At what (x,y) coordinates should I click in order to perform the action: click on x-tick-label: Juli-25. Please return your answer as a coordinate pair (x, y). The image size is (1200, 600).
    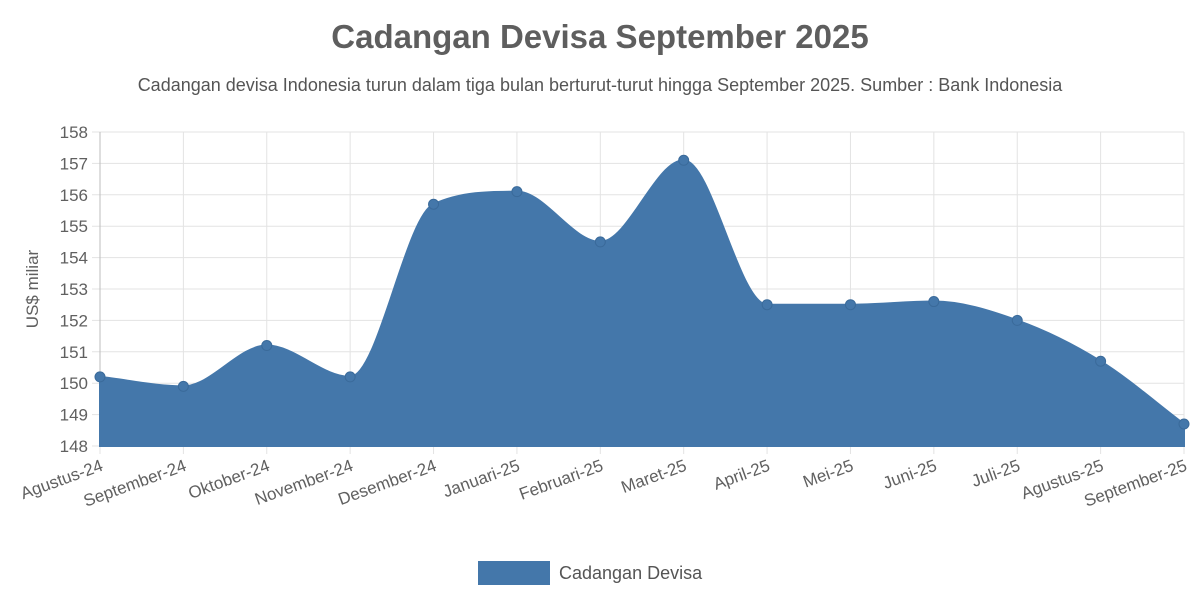
    Looking at the image, I should click on (996, 473).